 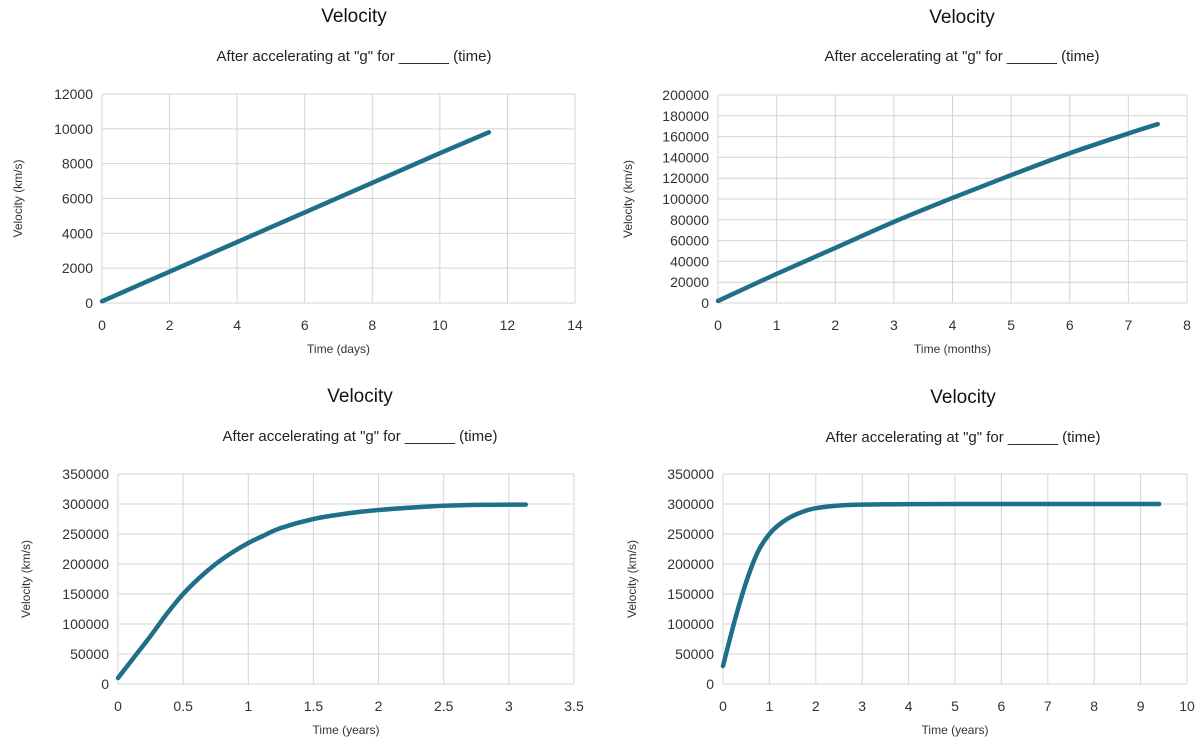 I want to click on x-tick-label: 1.5, so click(x=314, y=706).